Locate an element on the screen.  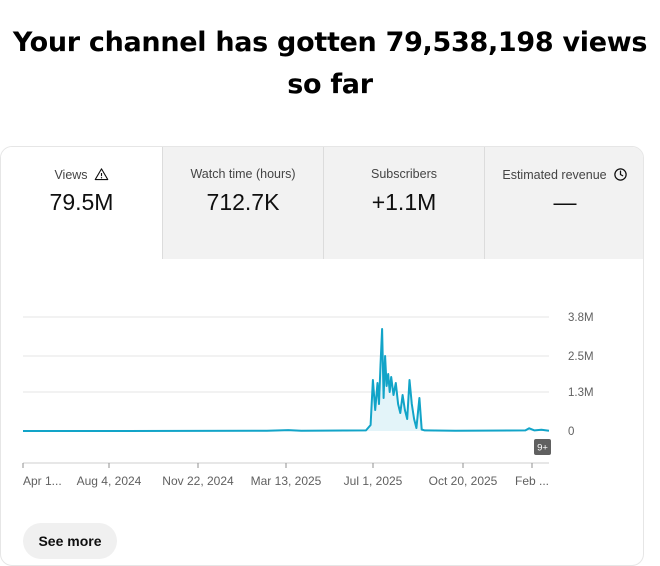
tab-revenue-label: Estimated revenue is located at coordinates (554, 174).